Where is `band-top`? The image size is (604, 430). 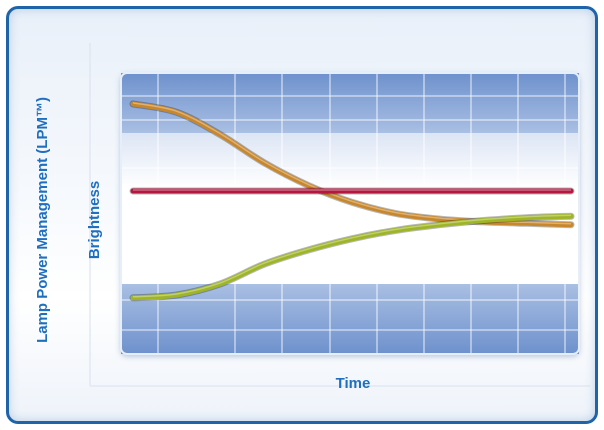 band-top is located at coordinates (350, 103).